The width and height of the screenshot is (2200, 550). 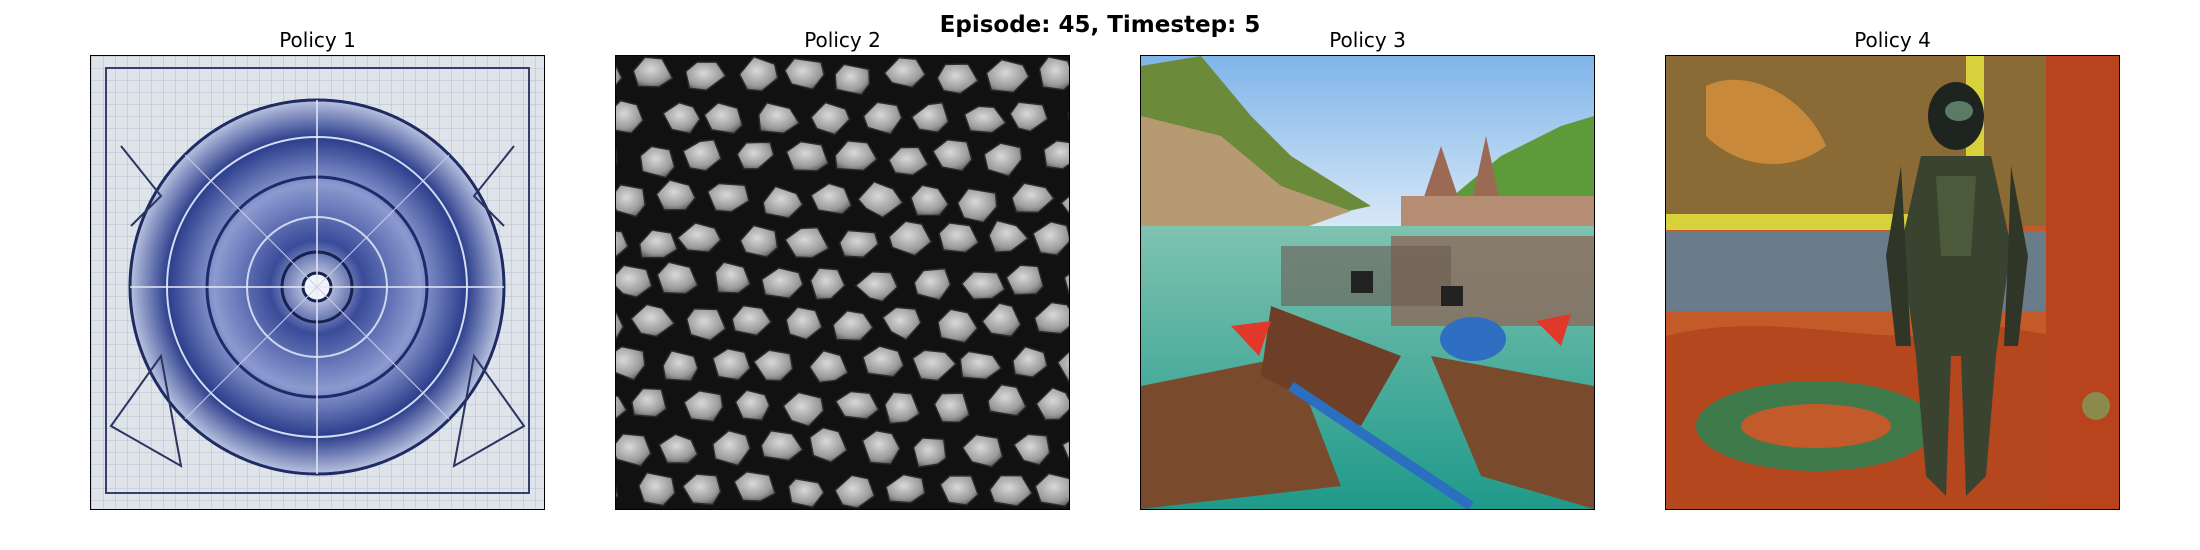 I want to click on panel-title: Policy 3, so click(x=1367, y=40).